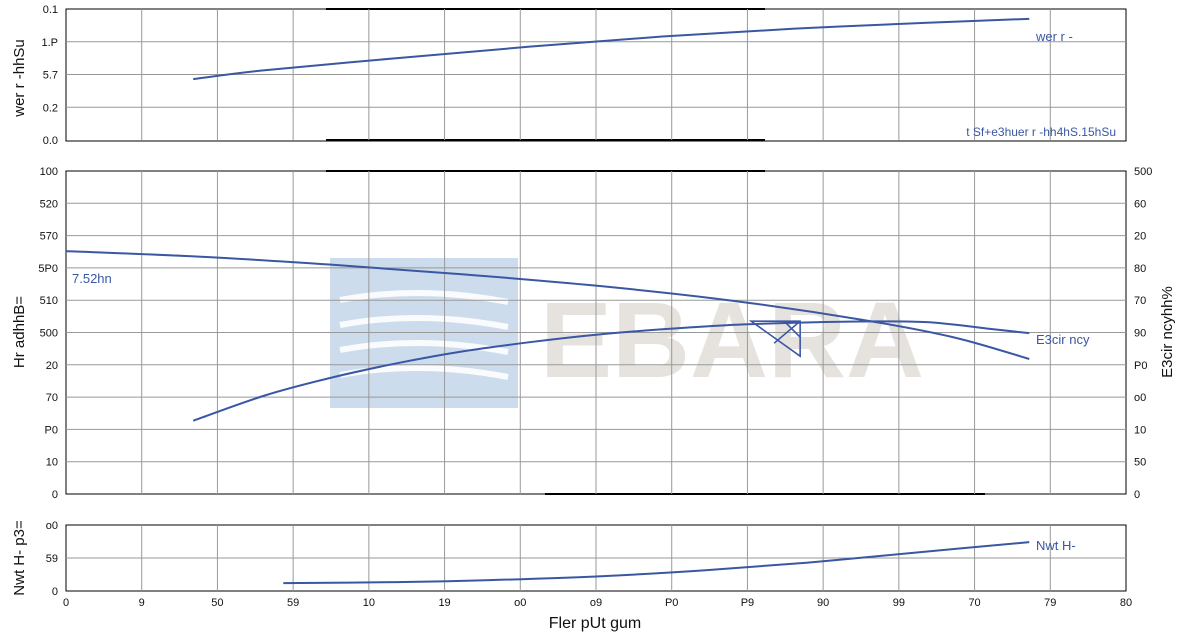 Image resolution: width=1179 pixels, height=635 pixels. I want to click on x-tick-label: 99, so click(899, 603).